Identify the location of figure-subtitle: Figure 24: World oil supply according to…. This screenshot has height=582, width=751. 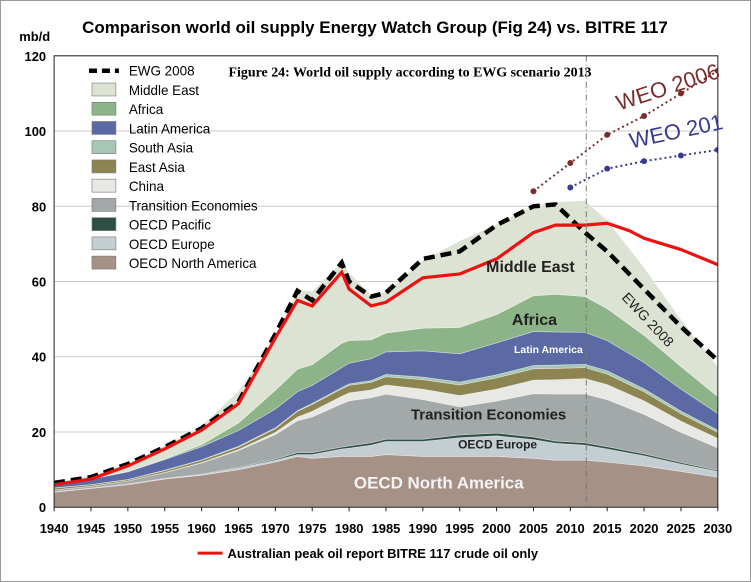
(410, 73).